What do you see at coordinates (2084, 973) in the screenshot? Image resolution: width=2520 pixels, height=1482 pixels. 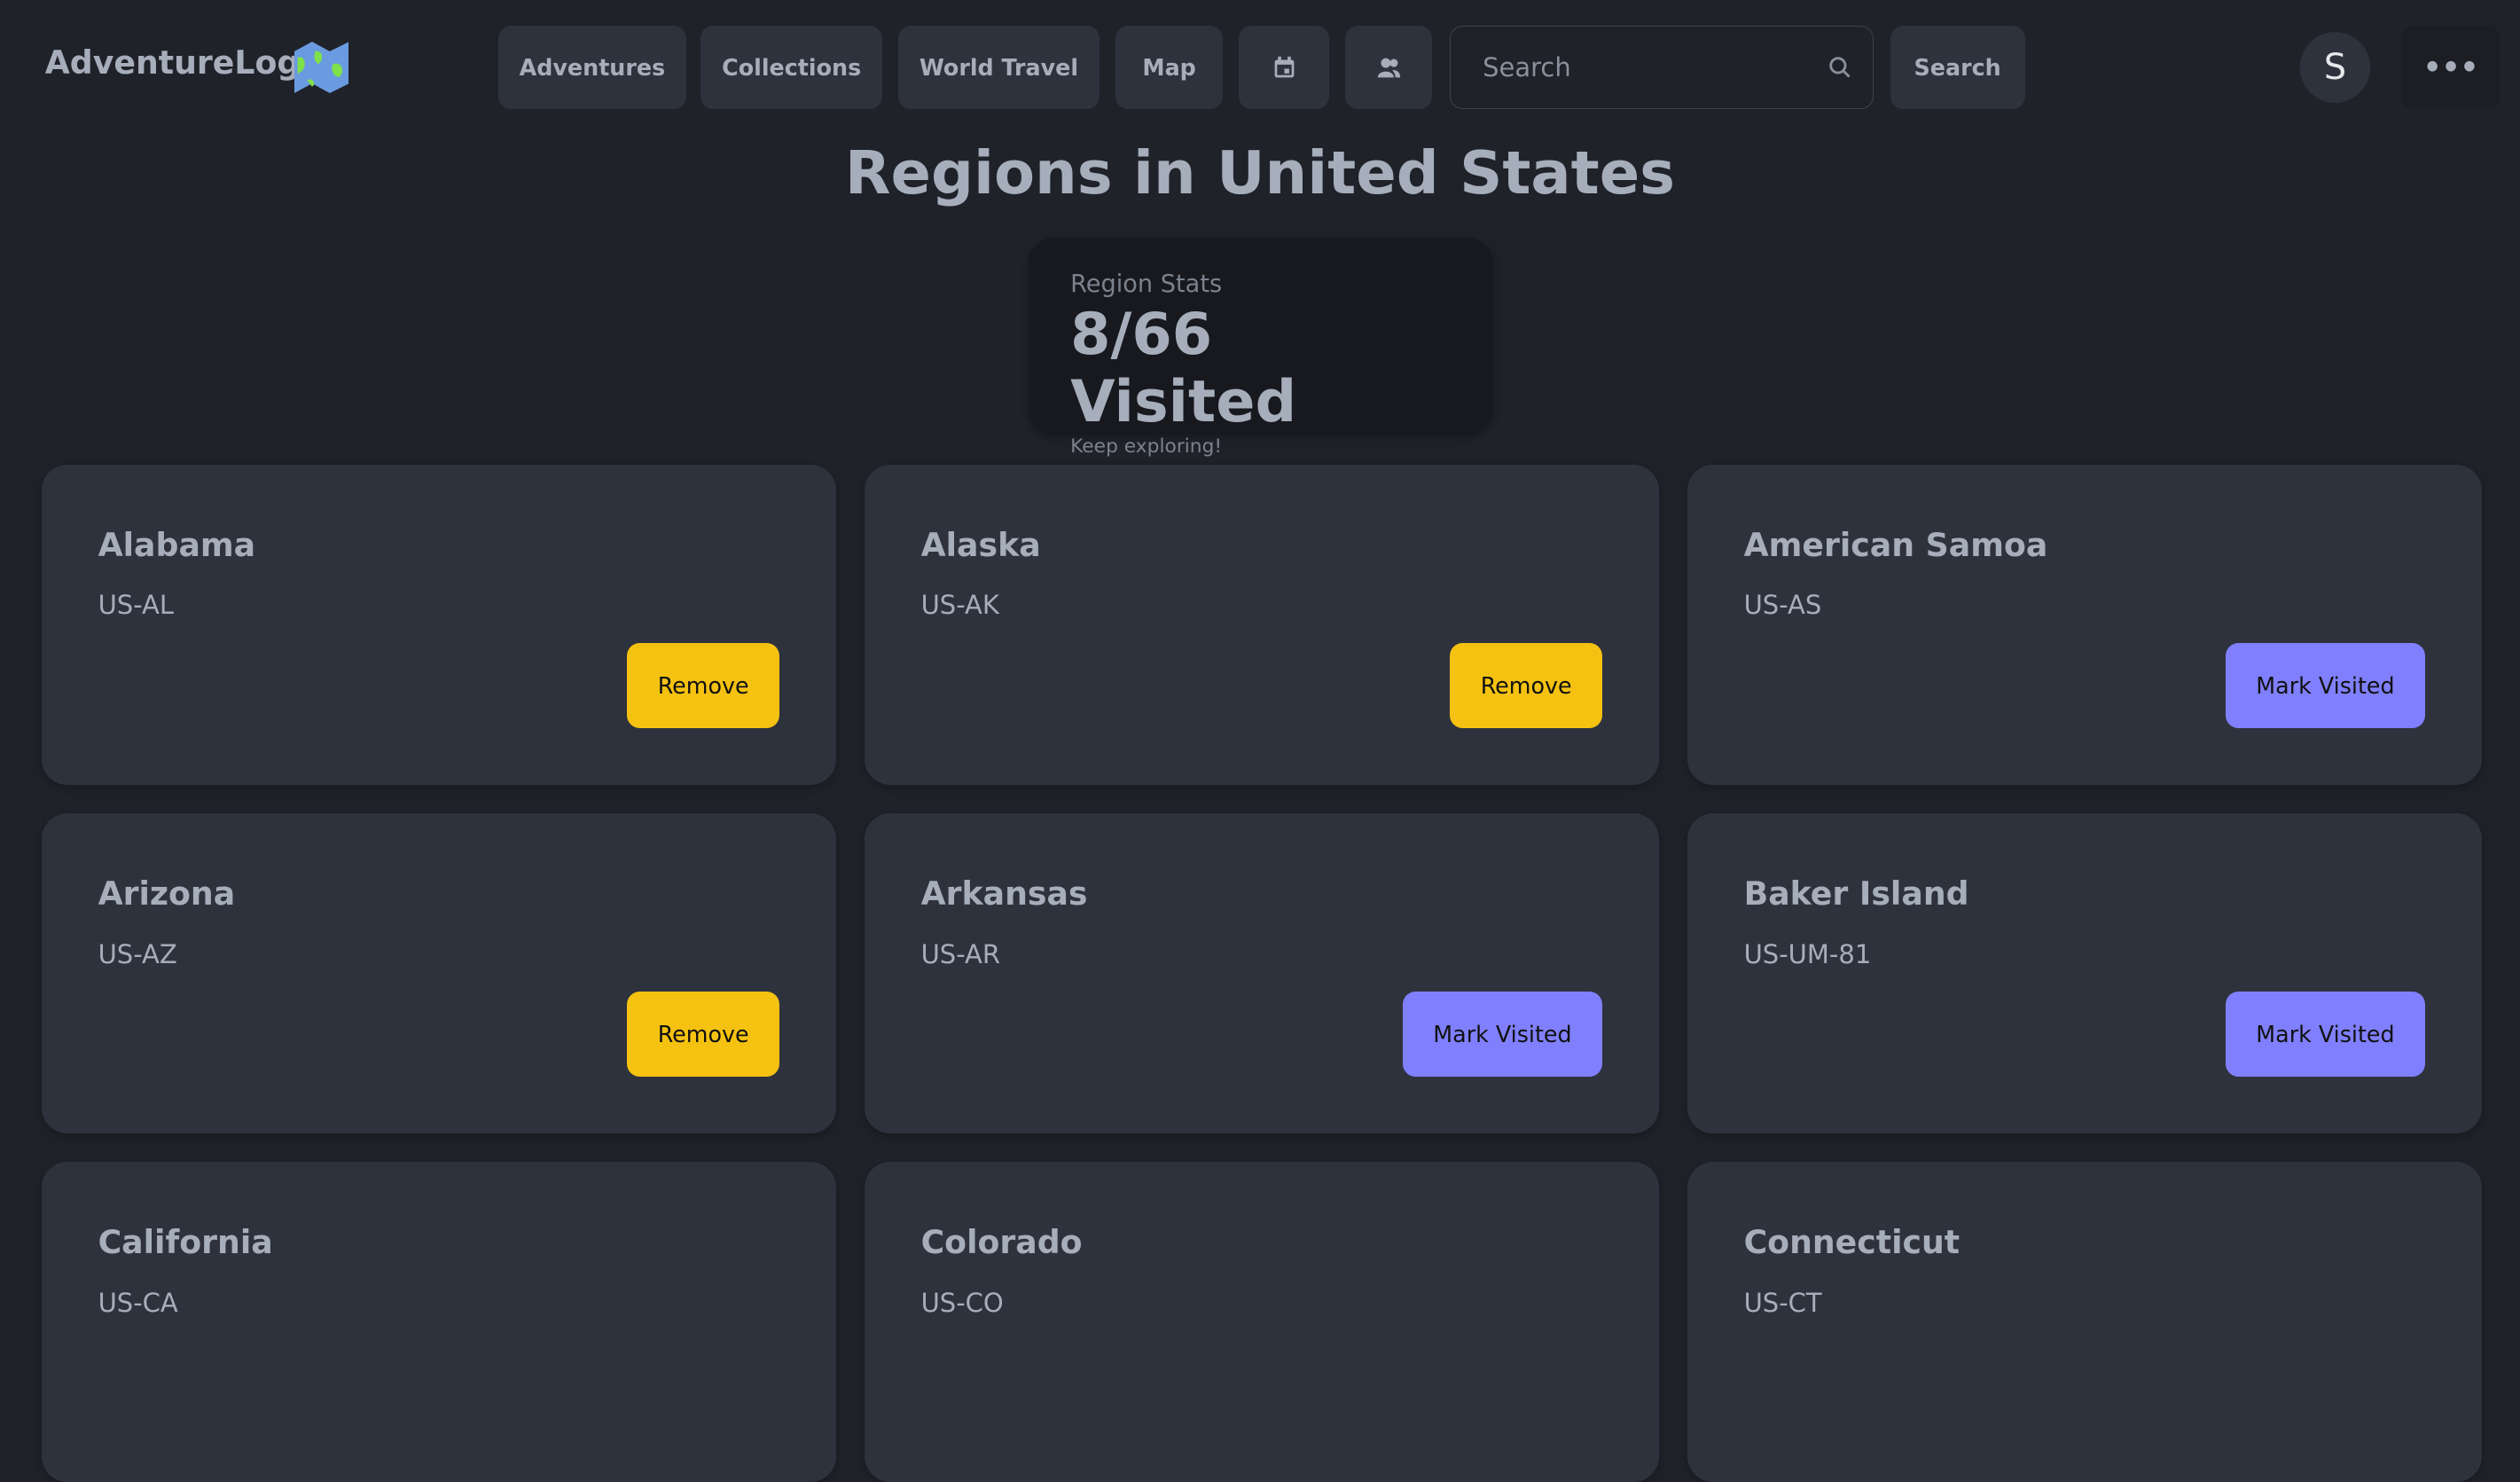 I see `region-card: Baker Island US-UM-81 Mark Visited` at bounding box center [2084, 973].